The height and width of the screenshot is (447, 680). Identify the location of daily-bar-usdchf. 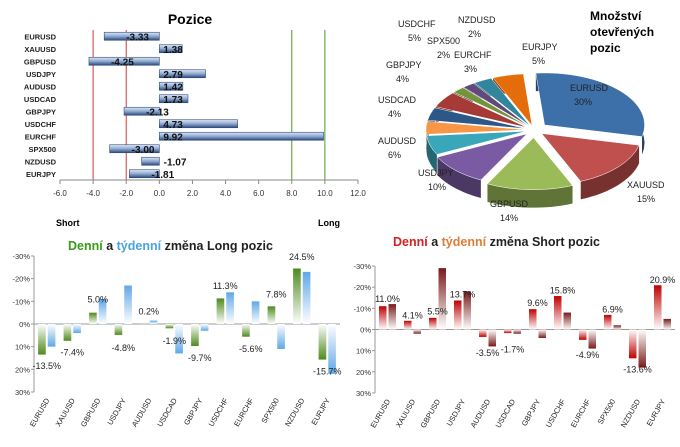
(558, 313).